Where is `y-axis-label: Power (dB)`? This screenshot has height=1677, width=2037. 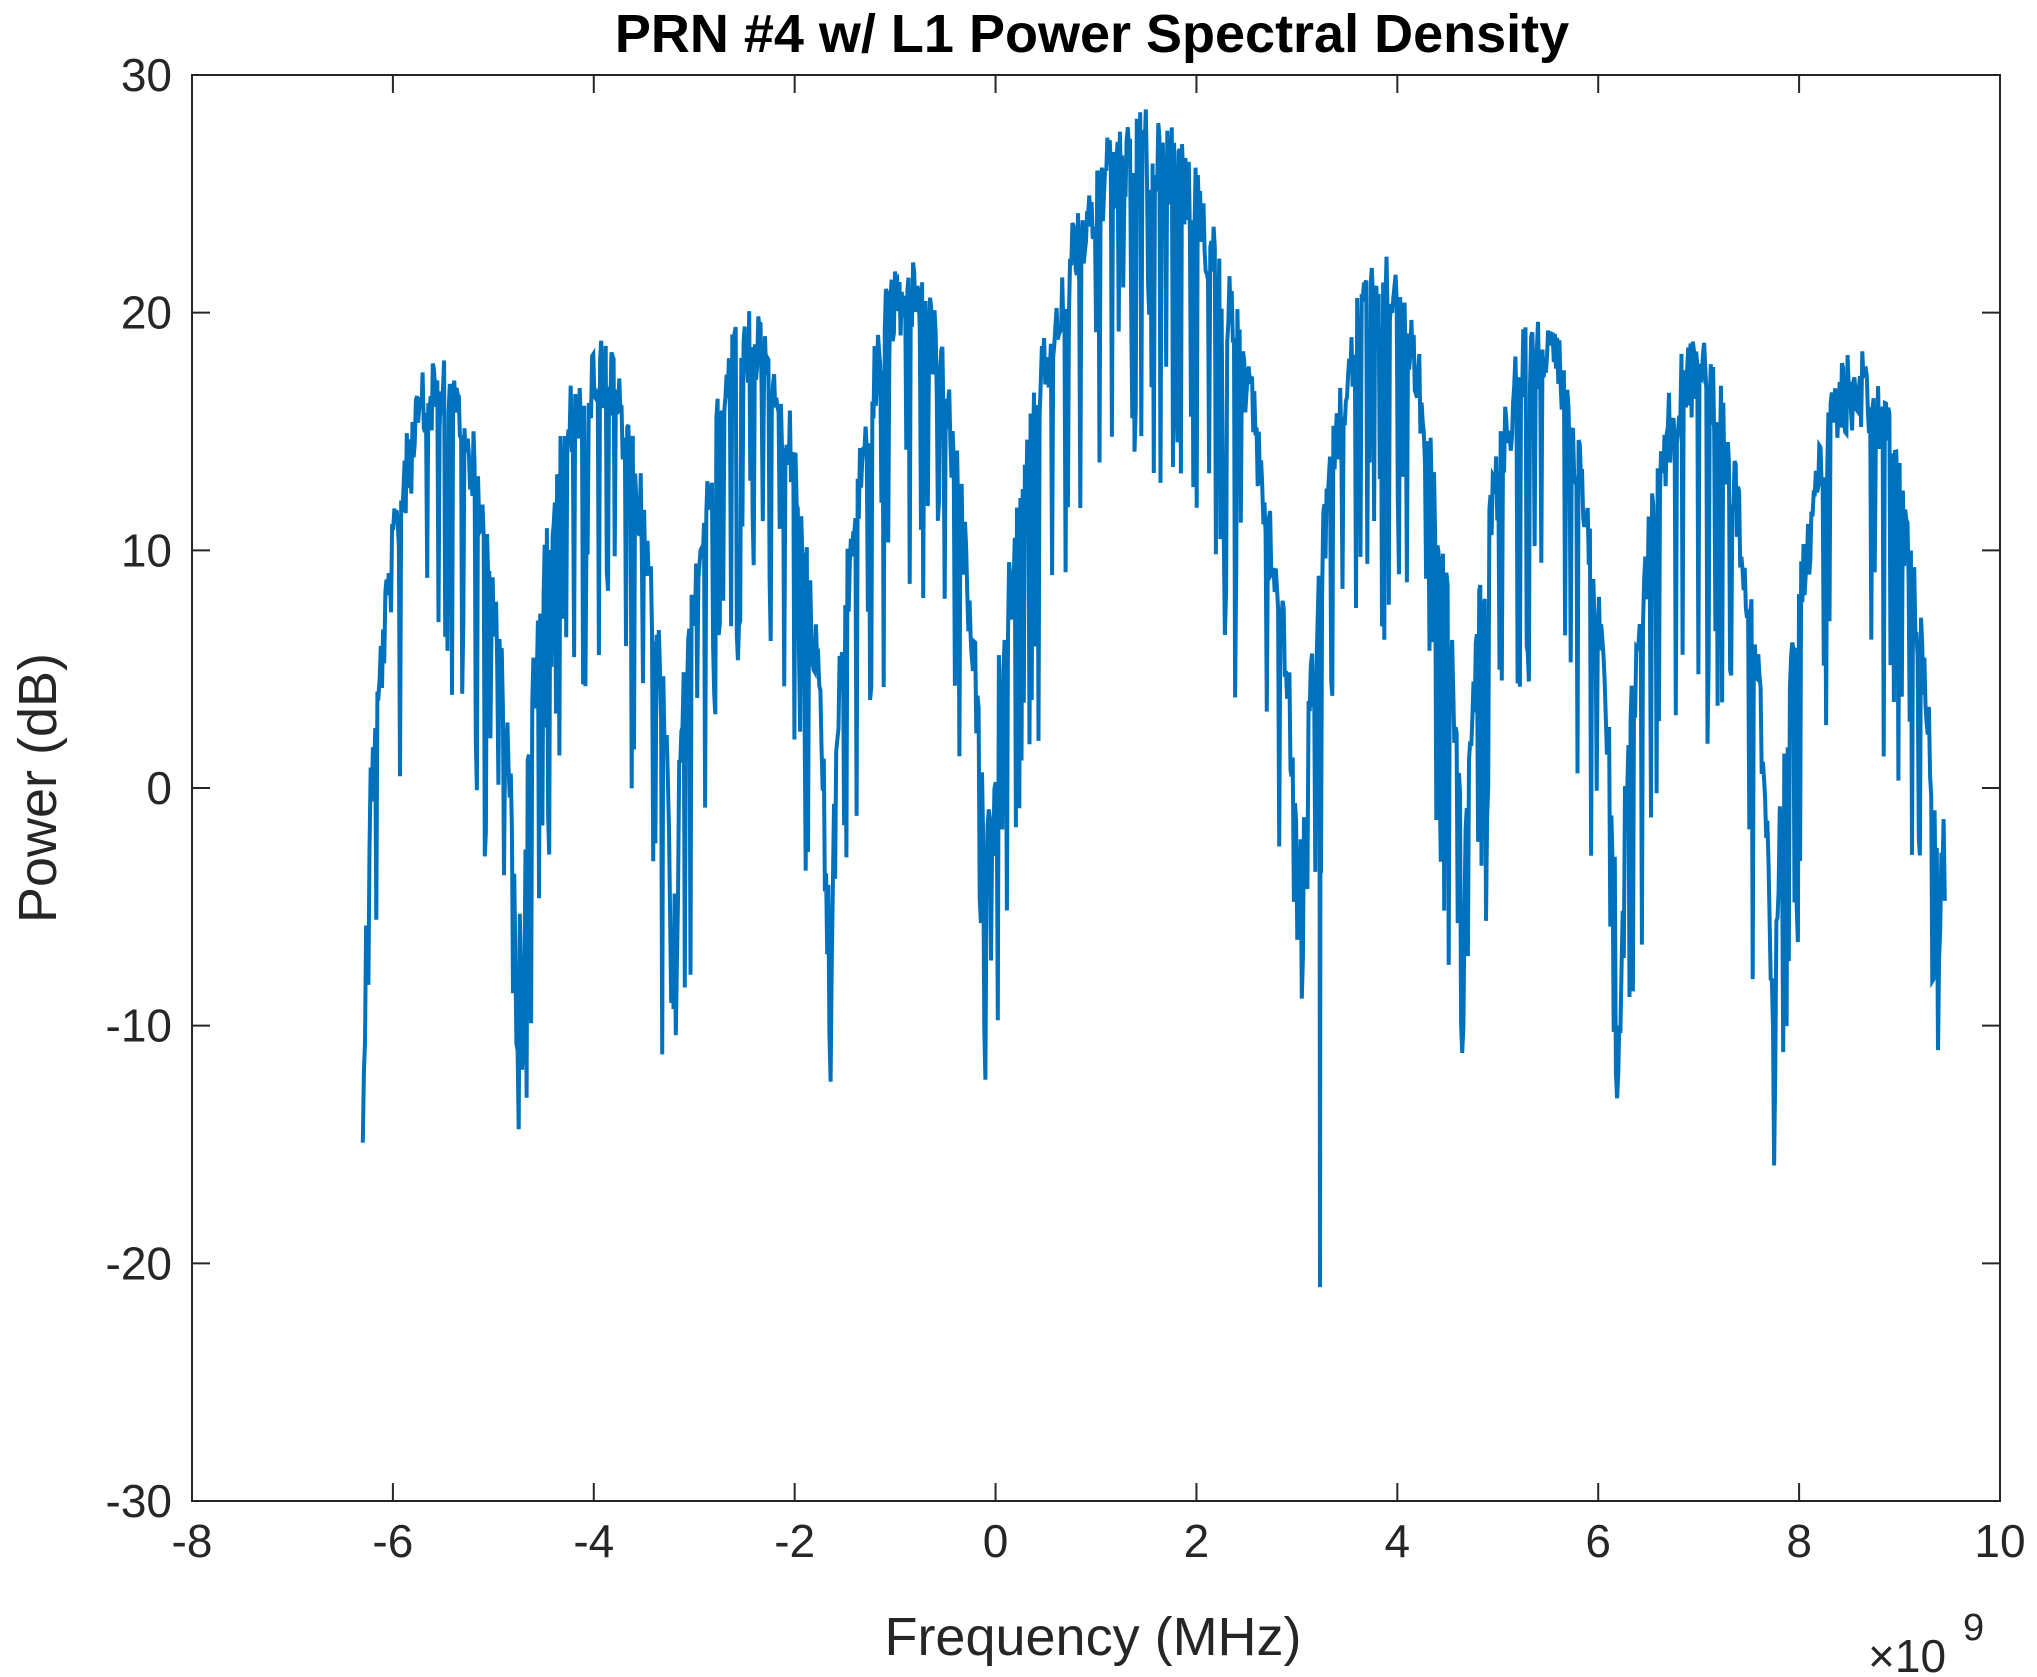
y-axis-label: Power (dB) is located at coordinates (38, 788).